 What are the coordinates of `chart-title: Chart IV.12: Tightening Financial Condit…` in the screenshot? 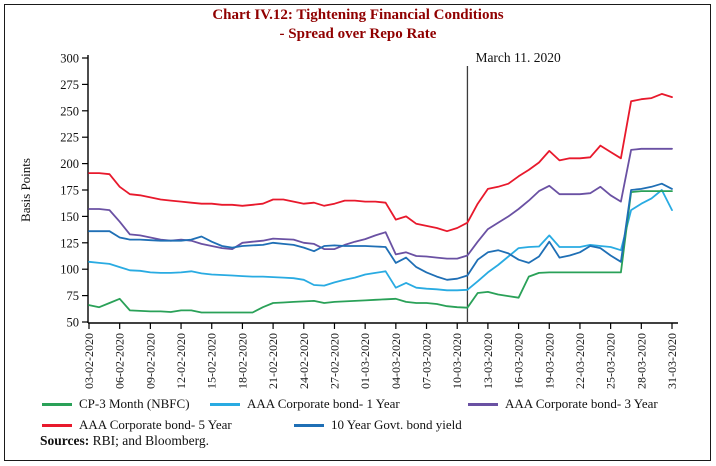 It's located at (358, 15).